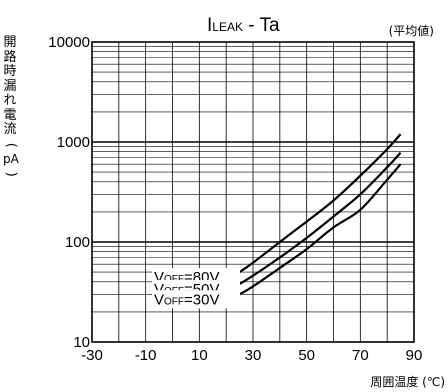 This screenshot has height=392, width=448. I want to click on x-tick-label: -10, so click(146, 355).